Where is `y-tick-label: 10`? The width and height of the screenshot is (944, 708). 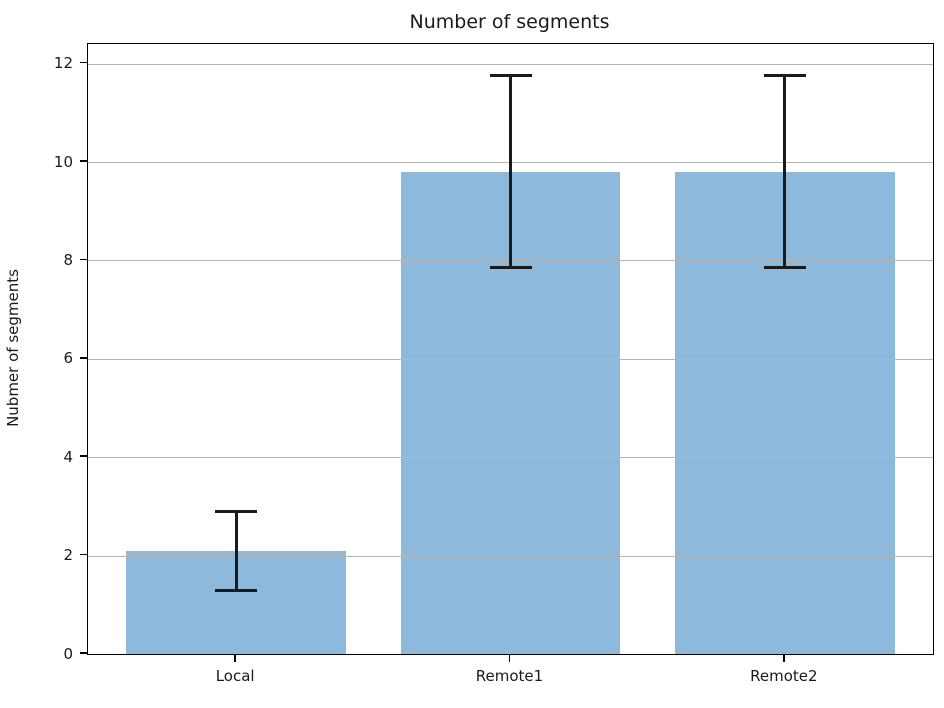
y-tick-label: 10 is located at coordinates (63, 161).